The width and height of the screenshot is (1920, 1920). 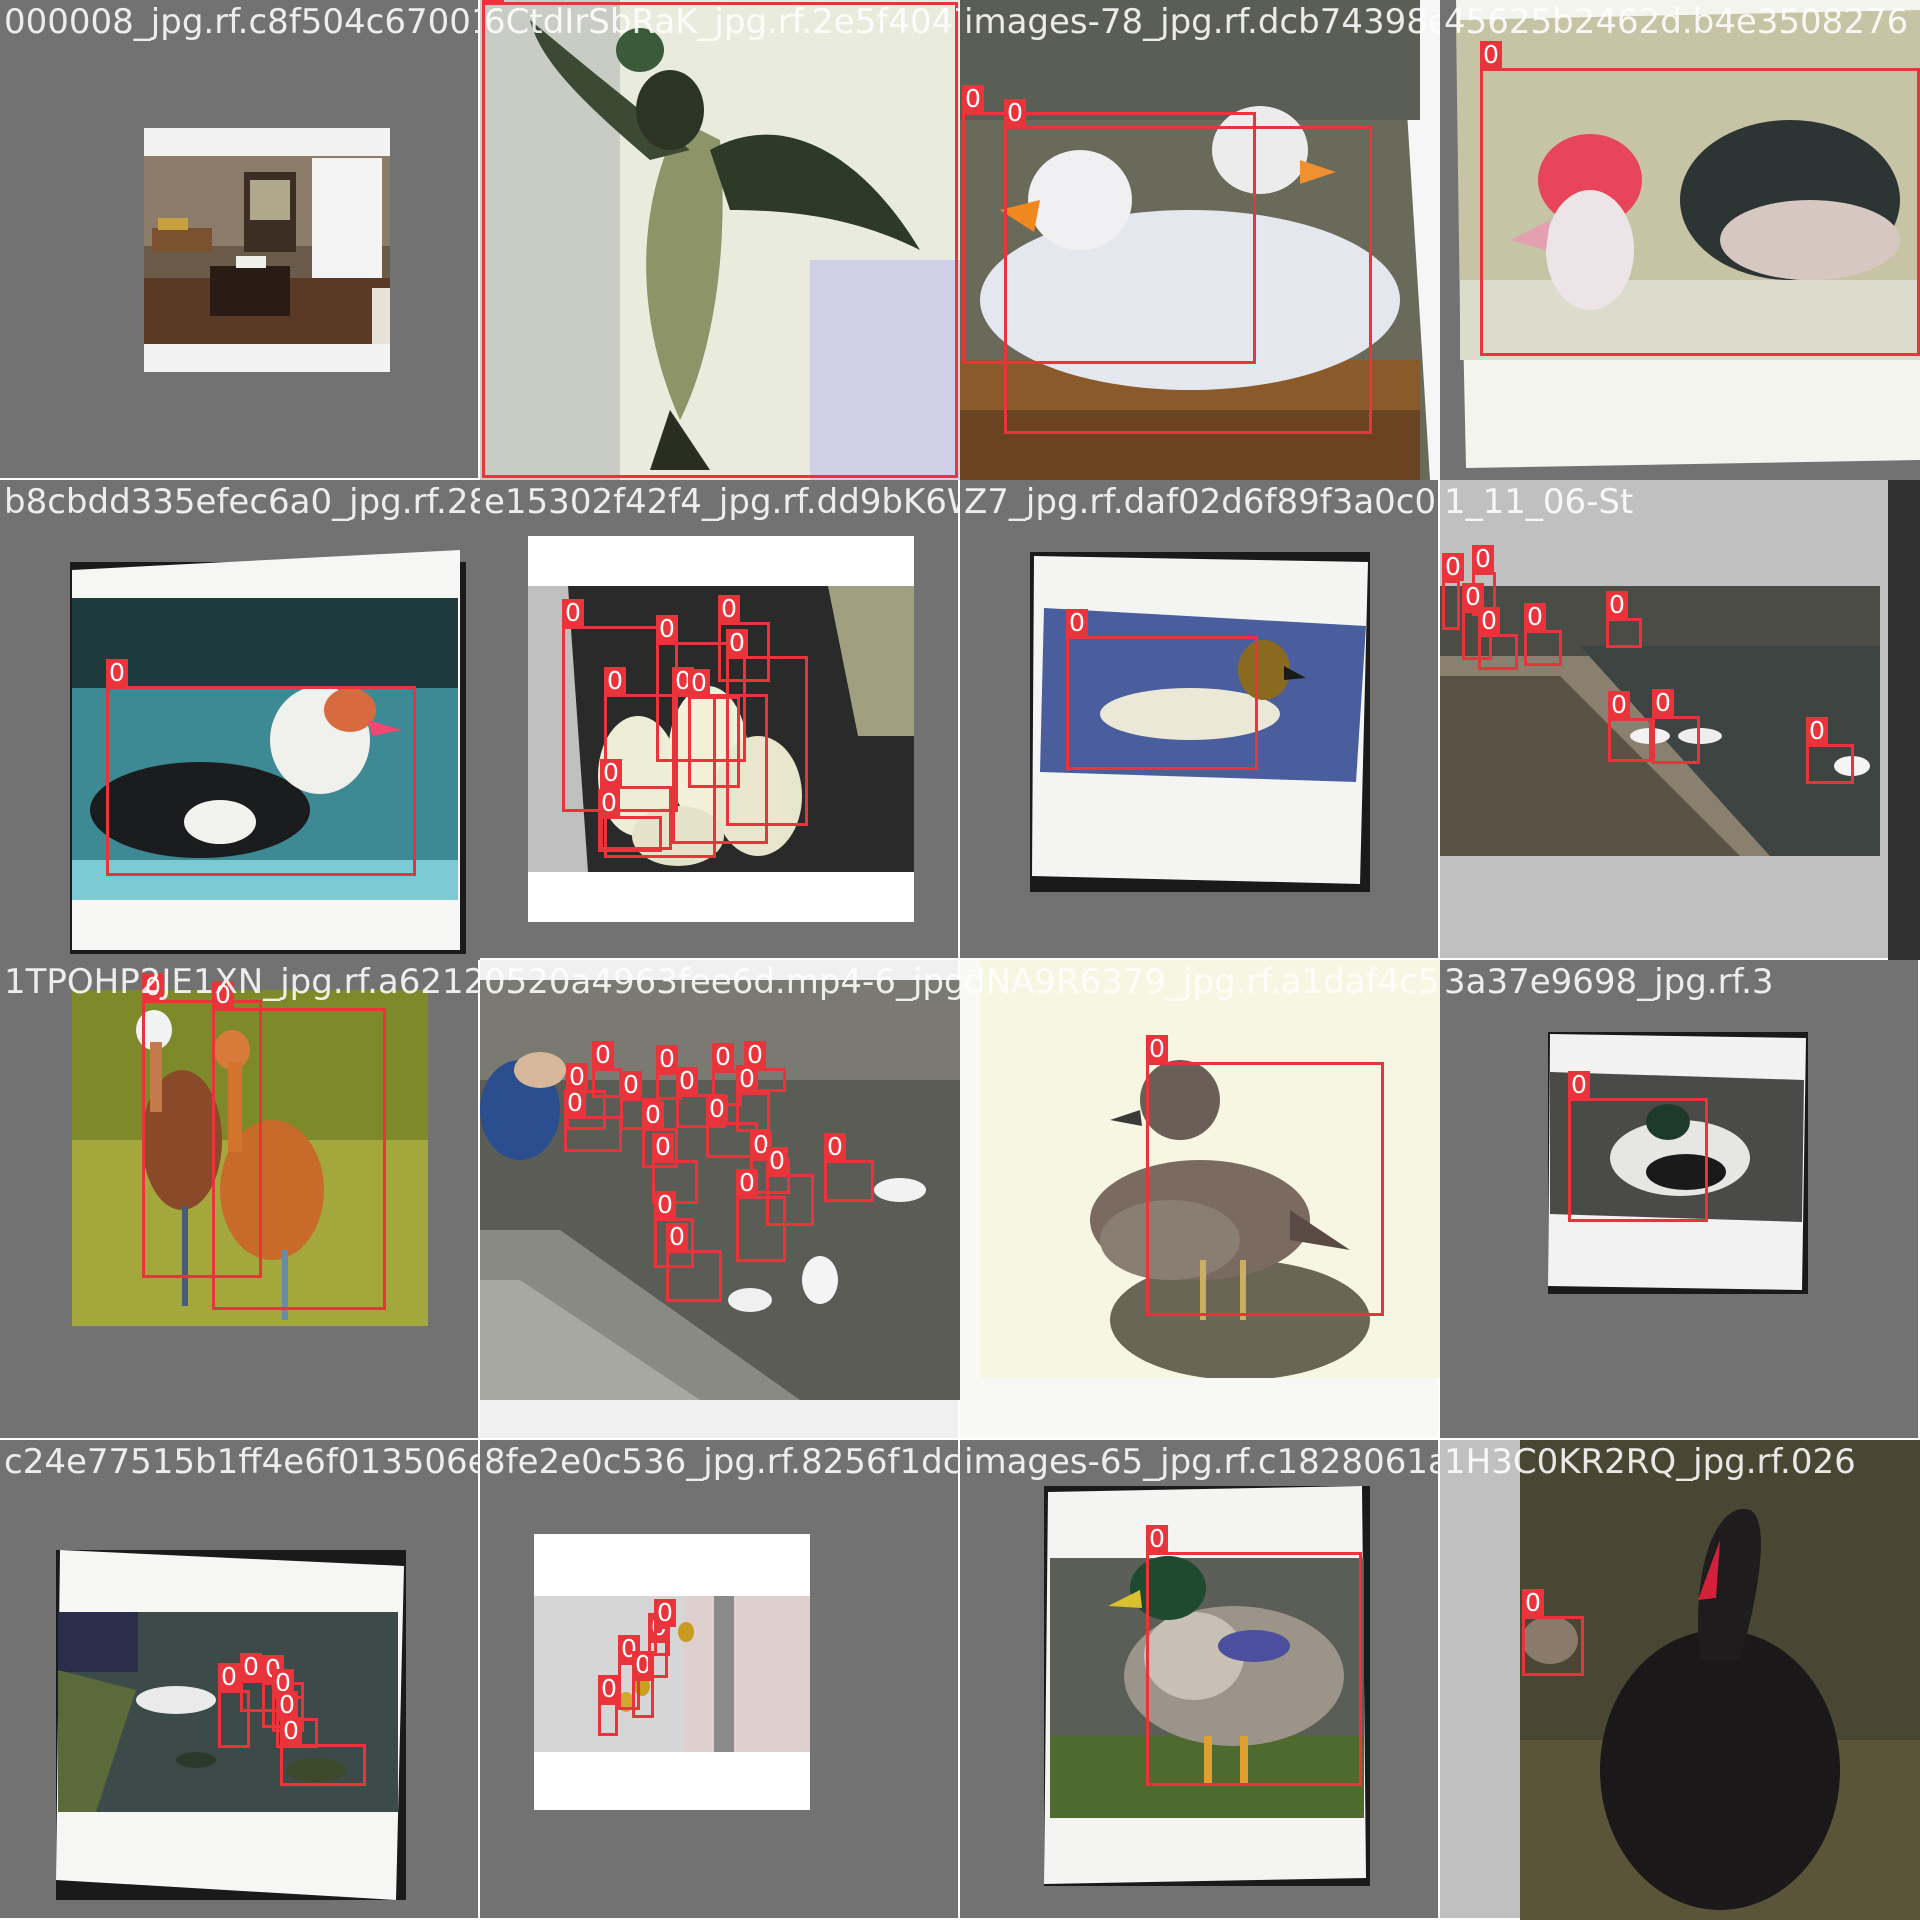 I want to click on mosaic-tile: 0 45625b2462d.b4e3508276, so click(x=1680, y=240).